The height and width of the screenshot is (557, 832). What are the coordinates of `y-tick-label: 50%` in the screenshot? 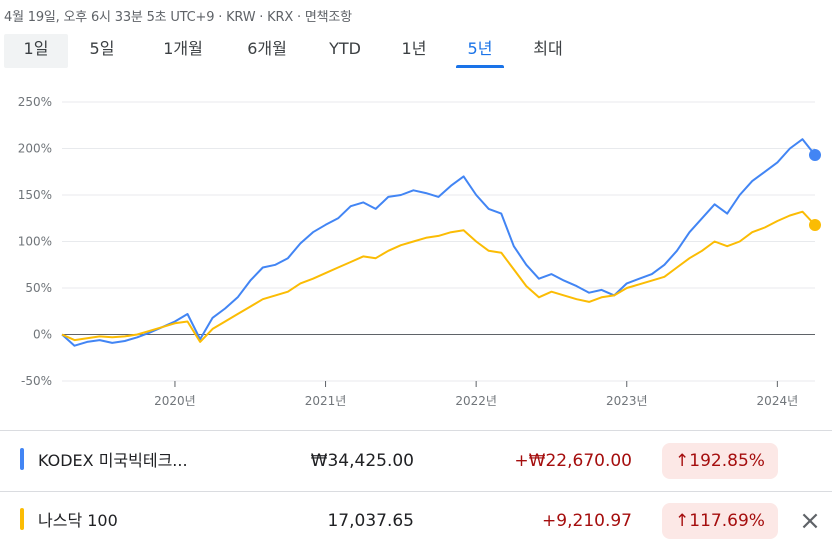 It's located at (38, 288).